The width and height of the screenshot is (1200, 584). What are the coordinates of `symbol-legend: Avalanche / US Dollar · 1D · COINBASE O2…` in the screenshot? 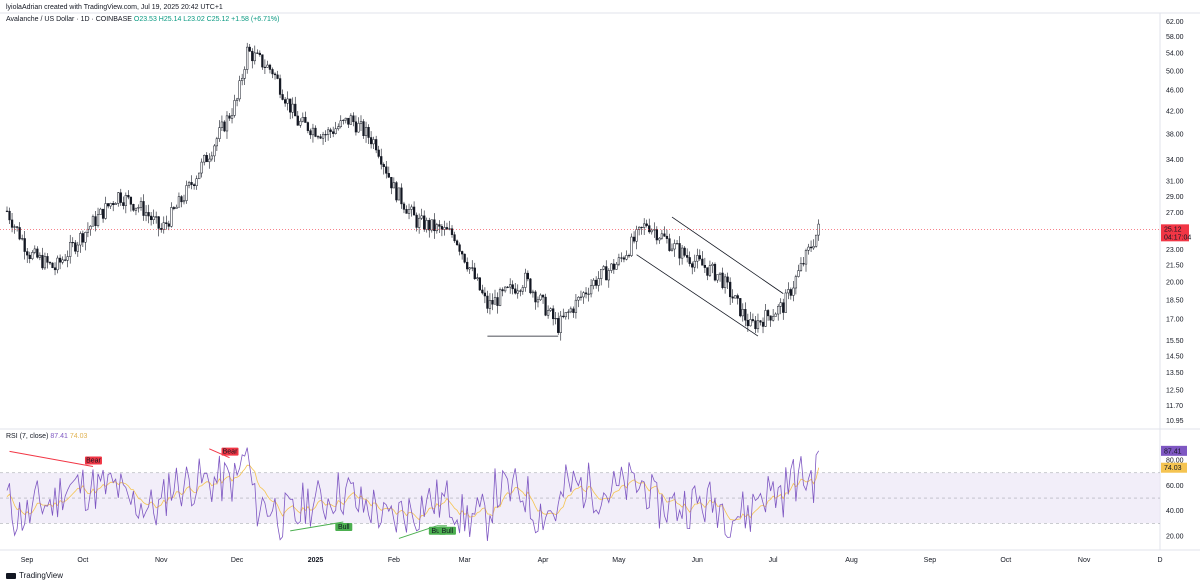 It's located at (142, 19).